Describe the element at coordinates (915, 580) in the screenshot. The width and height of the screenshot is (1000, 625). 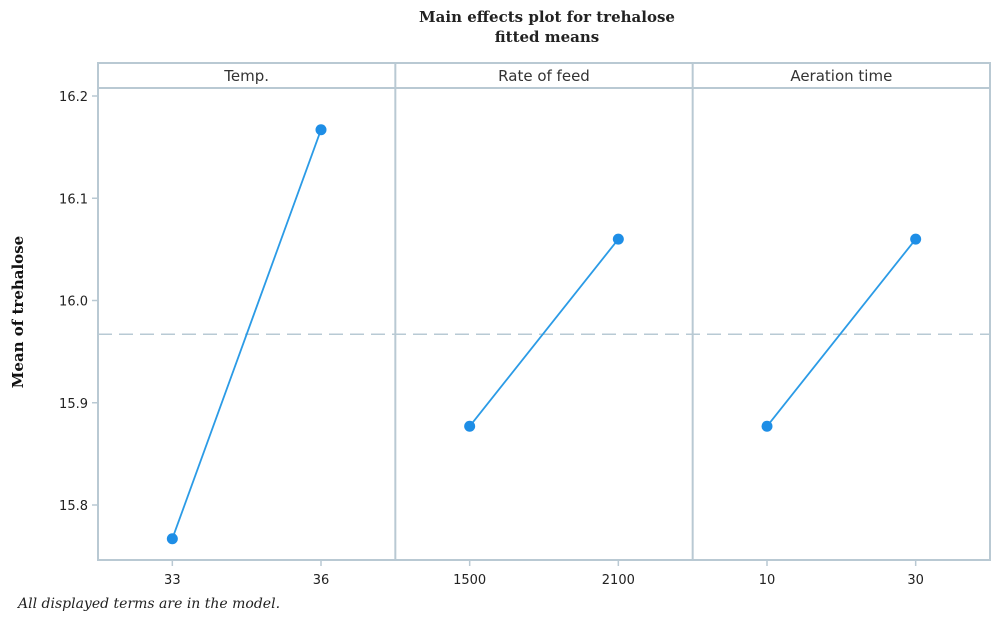
I see `x-tick-label: 30` at that location.